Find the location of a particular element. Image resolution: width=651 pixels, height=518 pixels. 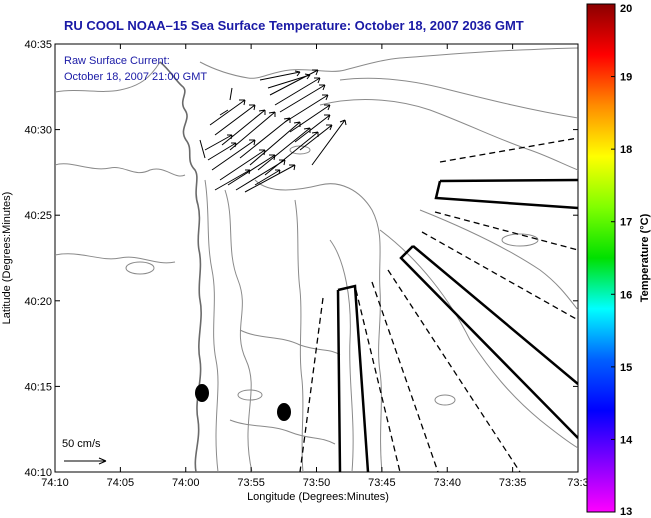

current-note-line2: October 18, 2007 21:00 GMT is located at coordinates (135, 77).